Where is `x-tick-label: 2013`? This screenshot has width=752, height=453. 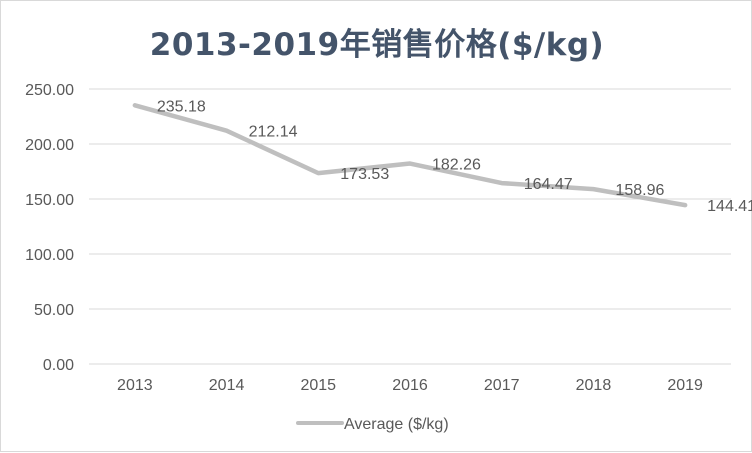
x-tick-label: 2013 is located at coordinates (135, 385).